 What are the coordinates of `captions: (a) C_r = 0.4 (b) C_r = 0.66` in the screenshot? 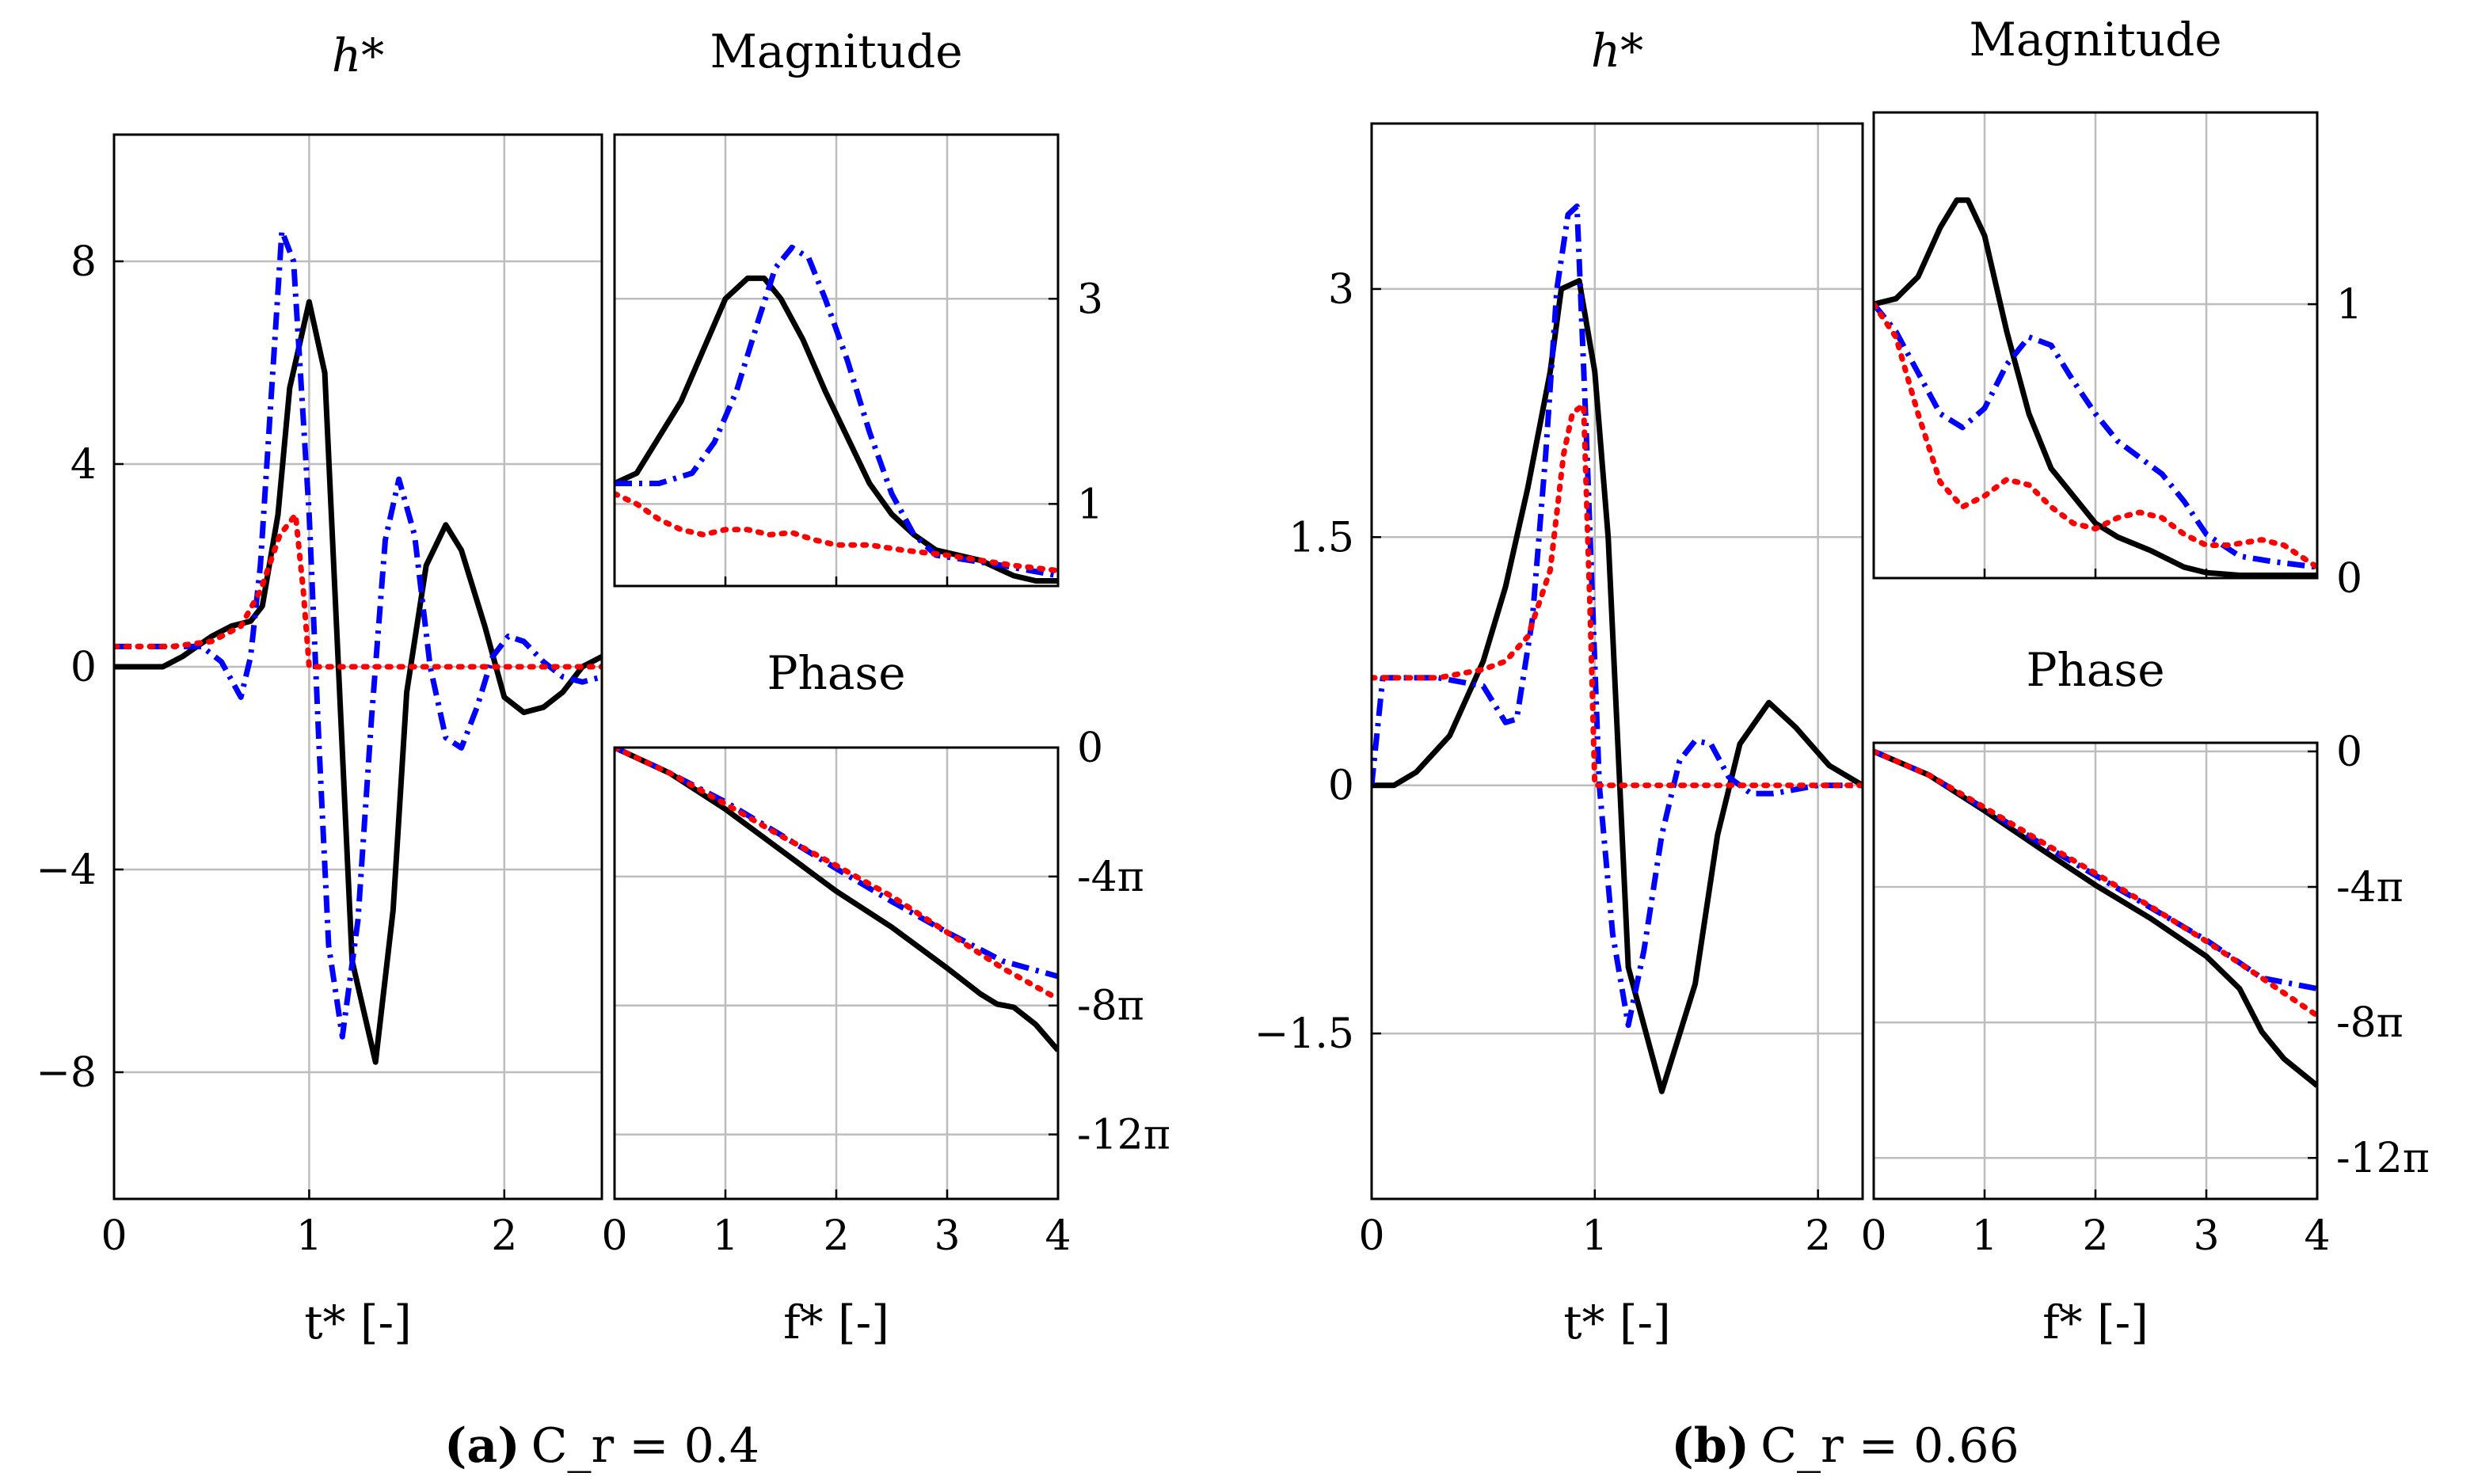 It's located at (1231, 1446).